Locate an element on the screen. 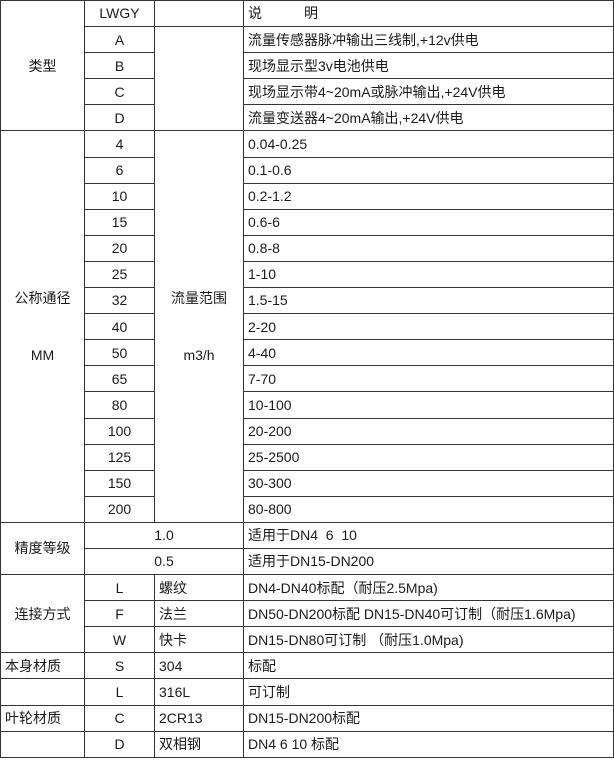 This screenshot has width=614, height=760. table-row: 32 1.5-15 is located at coordinates (307, 301).